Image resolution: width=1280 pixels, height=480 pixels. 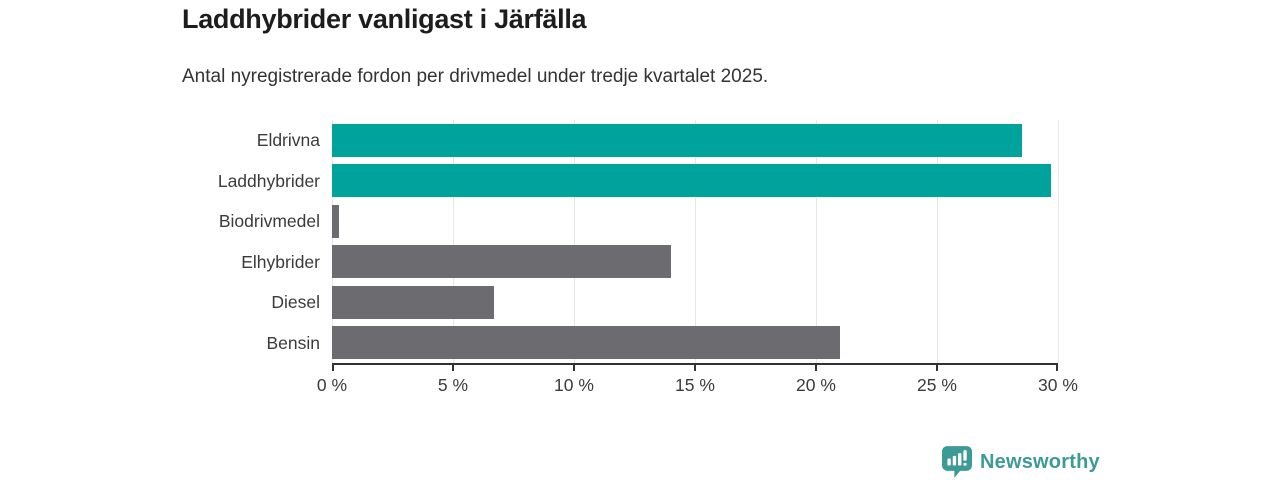 What do you see at coordinates (269, 221) in the screenshot?
I see `category-label: Biodrivmedel` at bounding box center [269, 221].